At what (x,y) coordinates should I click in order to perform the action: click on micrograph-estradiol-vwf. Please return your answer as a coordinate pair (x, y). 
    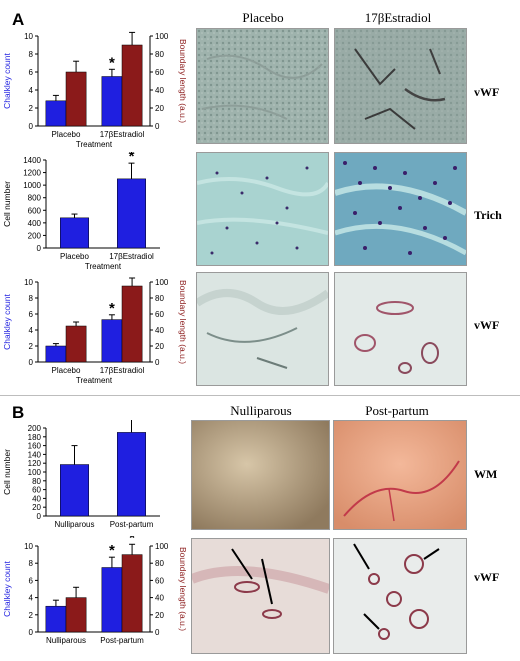
    Looking at the image, I should click on (400, 86).